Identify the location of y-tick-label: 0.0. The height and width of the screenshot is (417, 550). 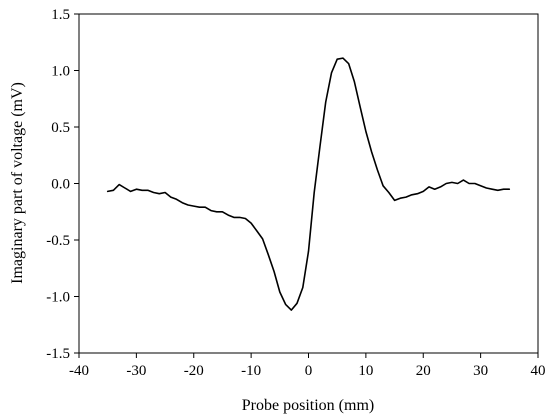
(60, 185).